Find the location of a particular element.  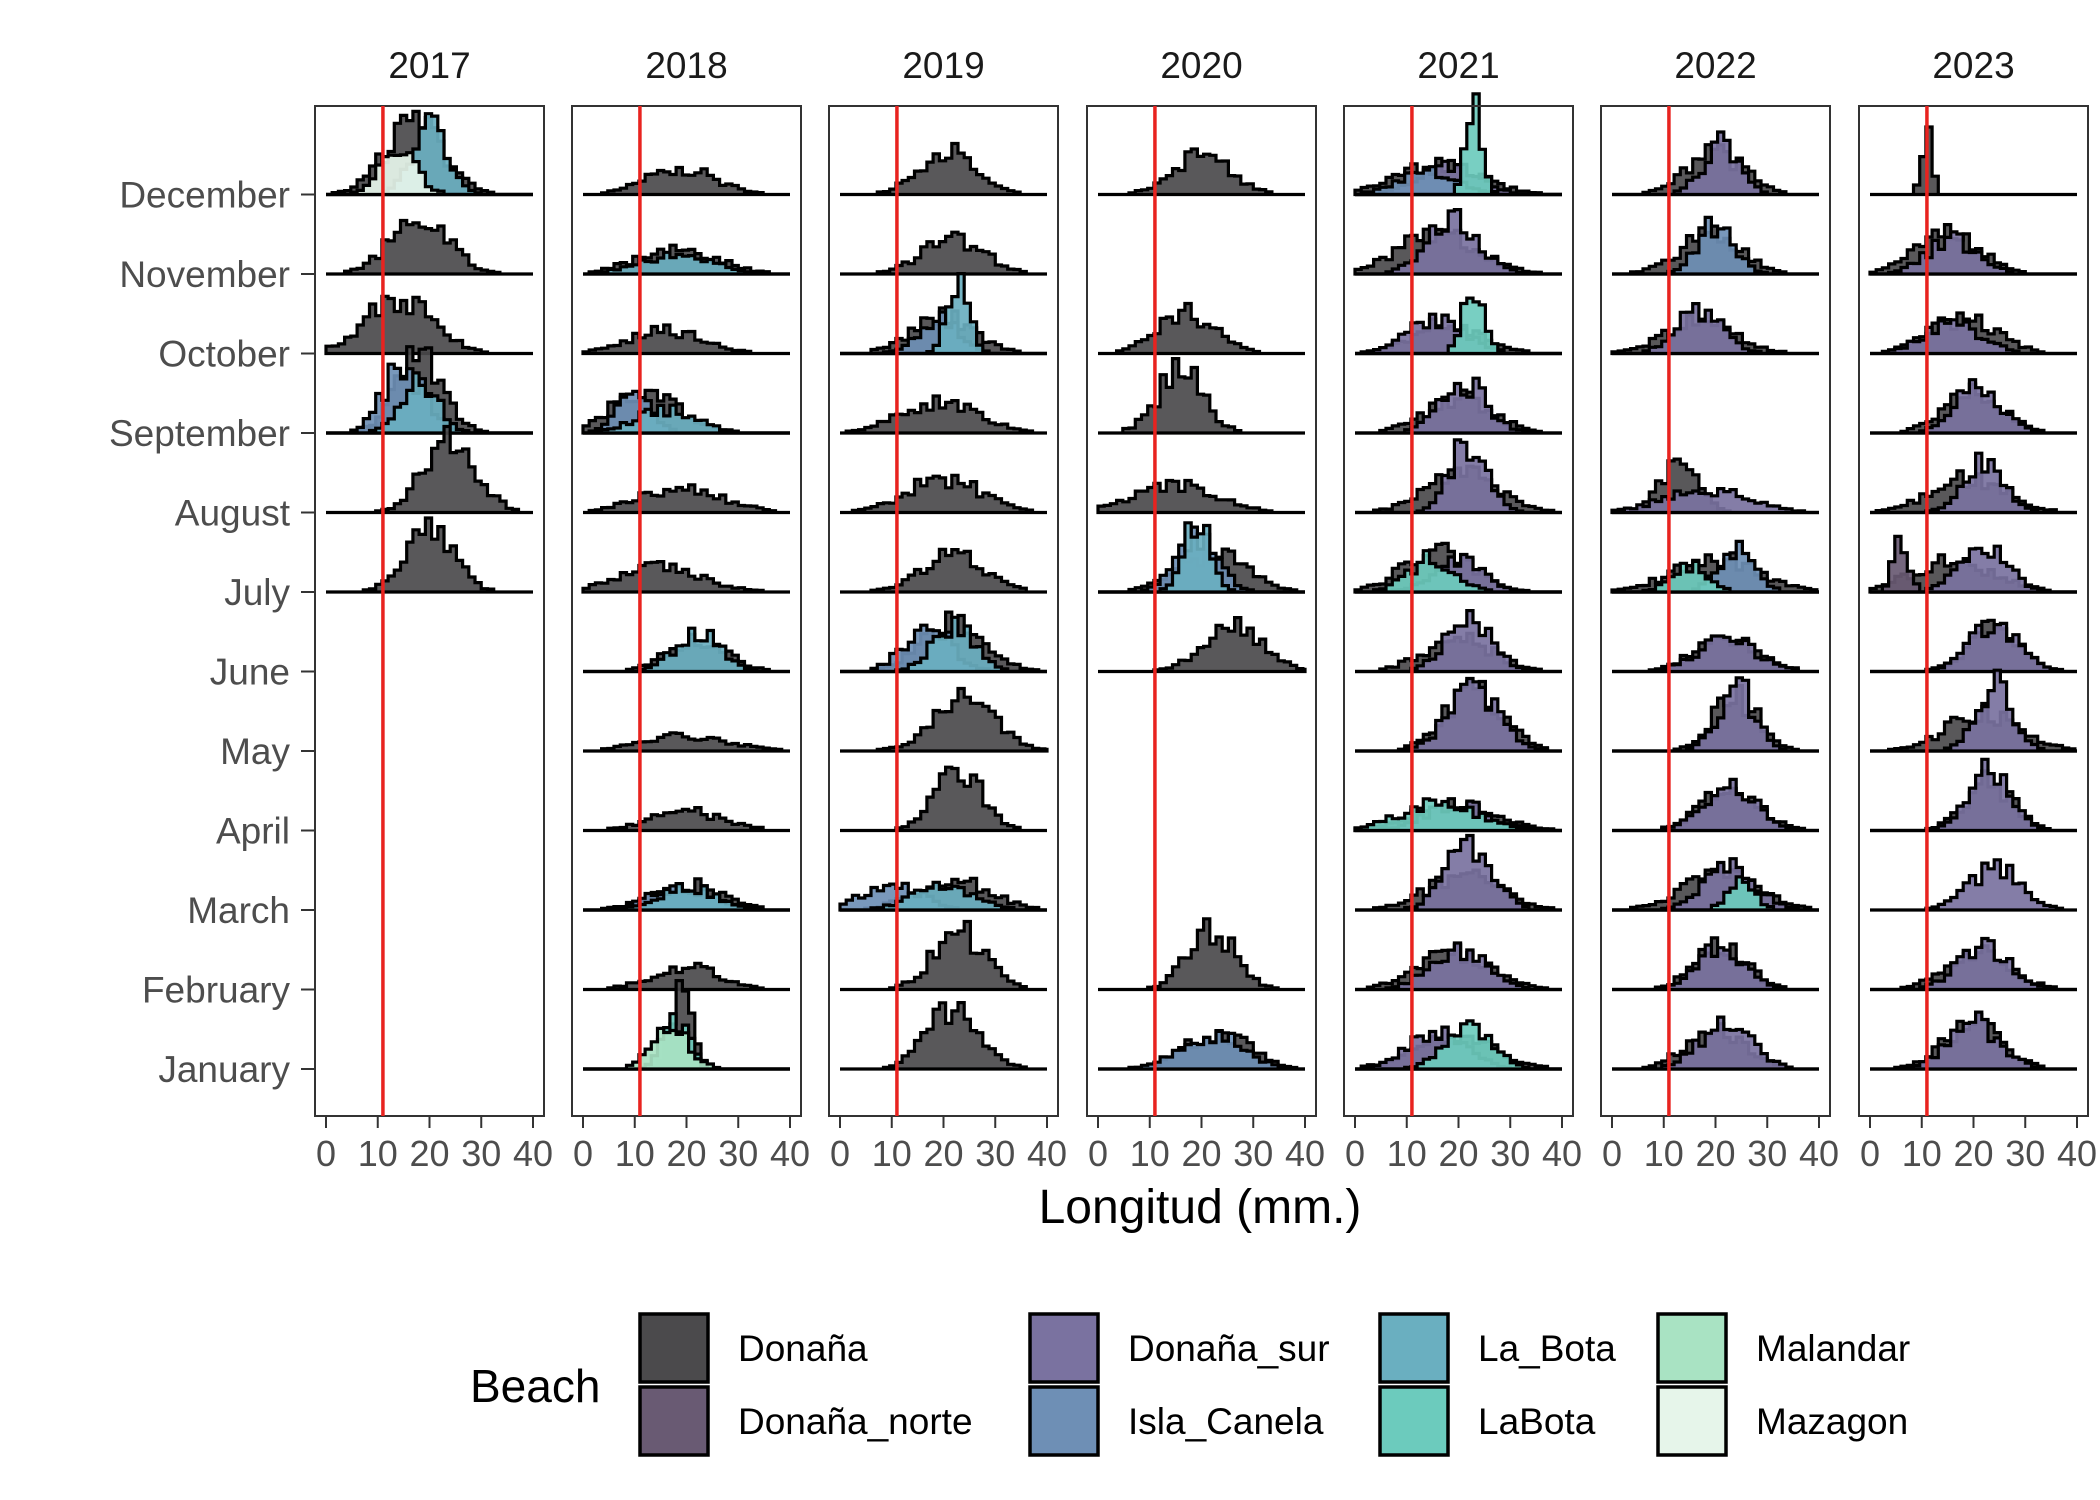

legend-label: Donaña_sur is located at coordinates (1229, 1348).